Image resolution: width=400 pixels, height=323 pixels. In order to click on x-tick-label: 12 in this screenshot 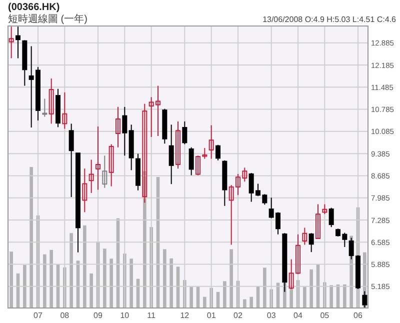, I will do `click(185, 315)`.